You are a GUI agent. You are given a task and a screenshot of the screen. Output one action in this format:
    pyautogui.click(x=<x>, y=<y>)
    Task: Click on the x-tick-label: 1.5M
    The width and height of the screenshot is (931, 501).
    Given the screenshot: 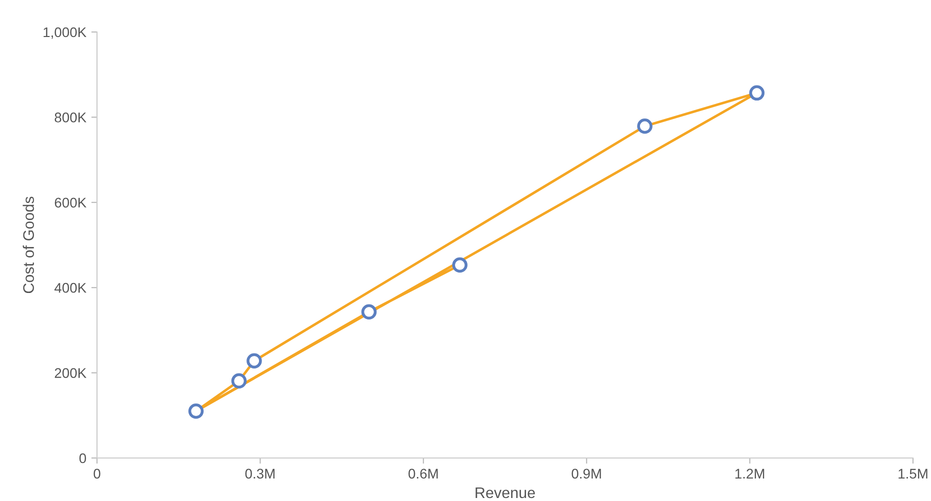 What is the action you would take?
    pyautogui.click(x=913, y=473)
    